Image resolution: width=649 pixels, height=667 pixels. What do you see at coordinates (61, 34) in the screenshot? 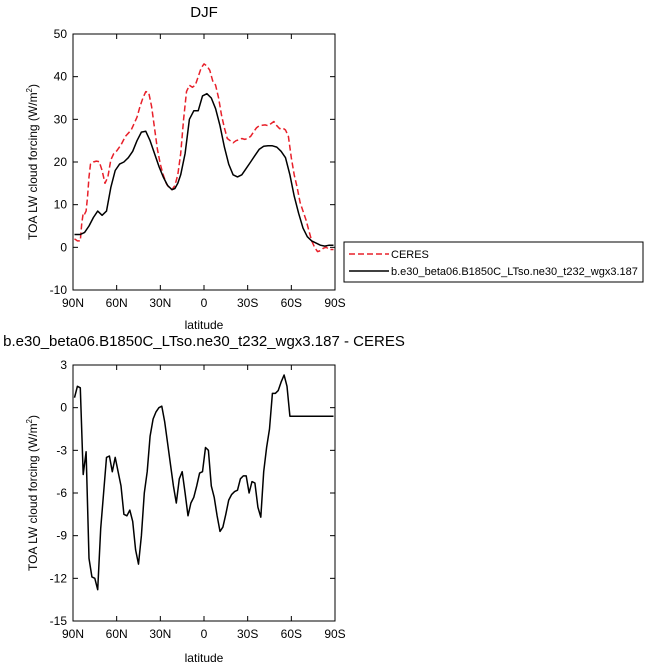
I see `top-chart-y-tick-label: 50` at bounding box center [61, 34].